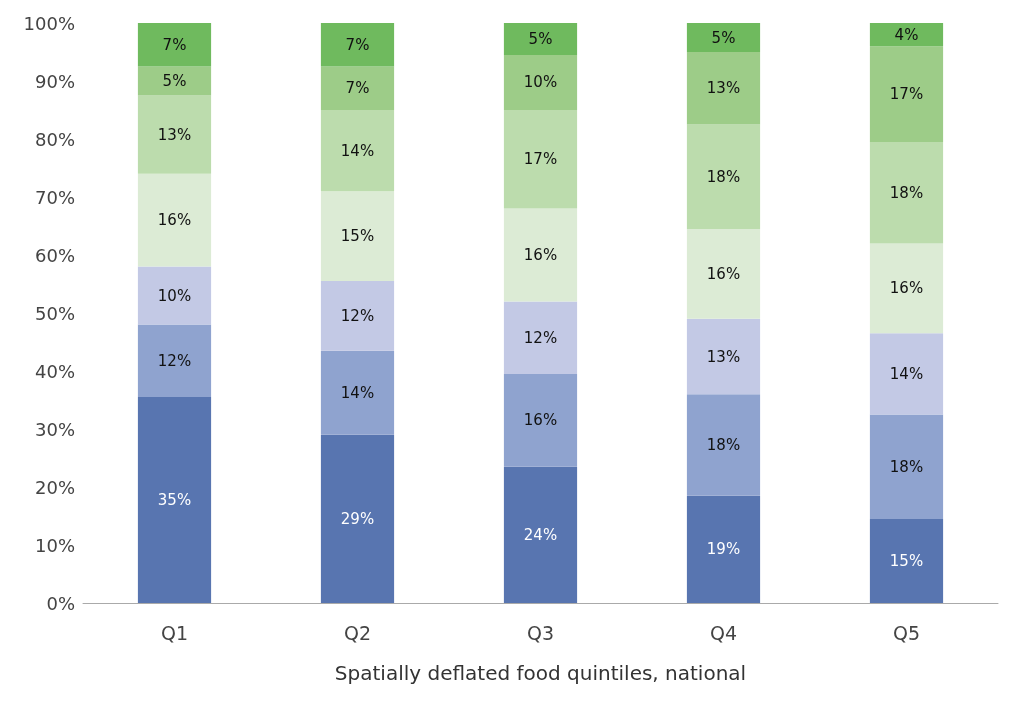 The height and width of the screenshot is (709, 1027). Describe the element at coordinates (54, 429) in the screenshot. I see `y-tick-label: 30%` at that location.